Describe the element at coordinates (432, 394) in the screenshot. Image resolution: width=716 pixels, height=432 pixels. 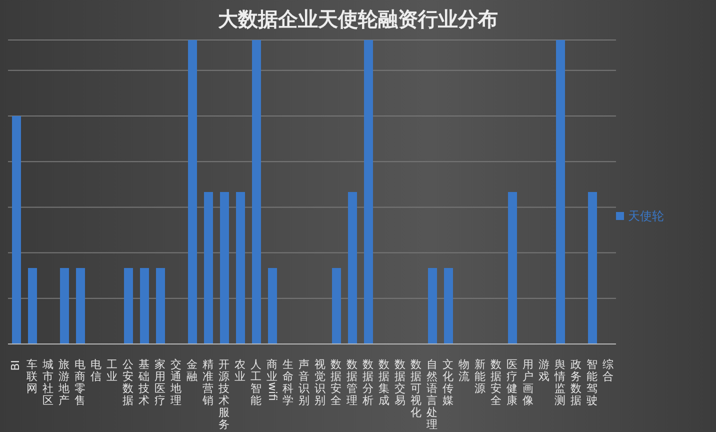
I see `x-tick-label: 自然语言处理` at that location.